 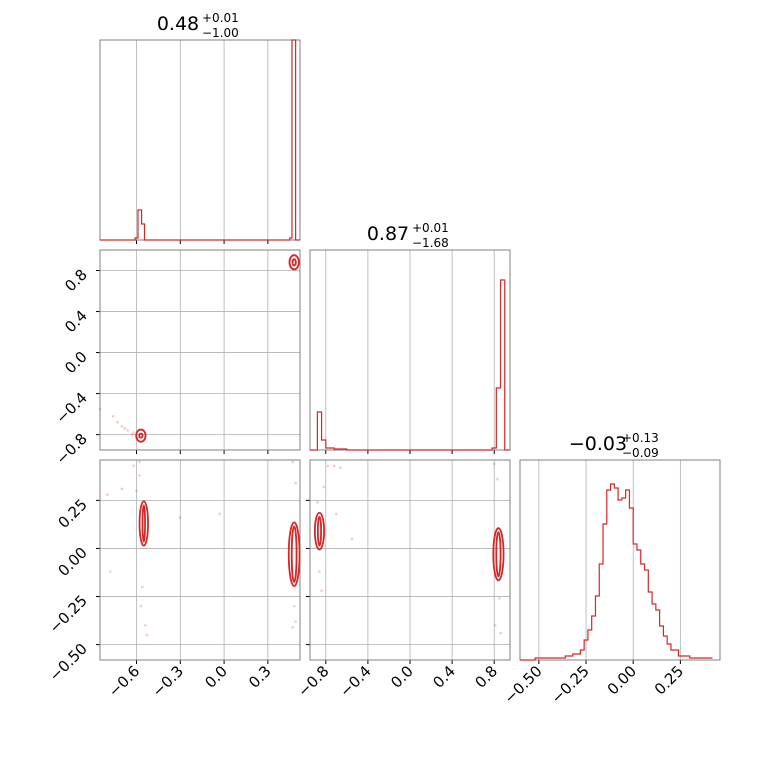 What do you see at coordinates (622, 680) in the screenshot?
I see `p3-hist-xtick-label: 0.00` at bounding box center [622, 680].